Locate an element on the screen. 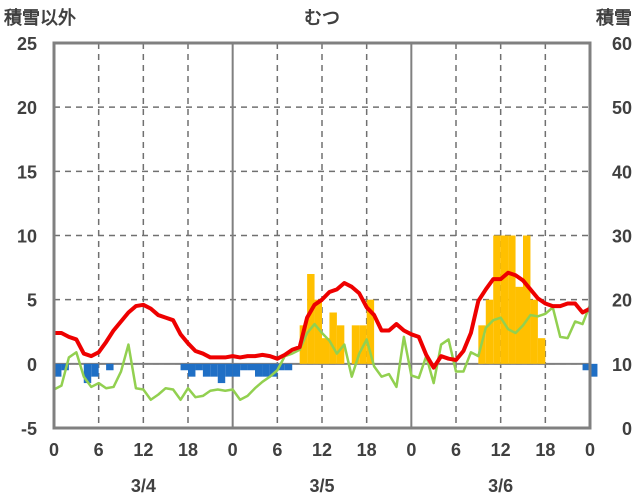 The width and height of the screenshot is (636, 501). right-tick-label: 40 is located at coordinates (622, 172).